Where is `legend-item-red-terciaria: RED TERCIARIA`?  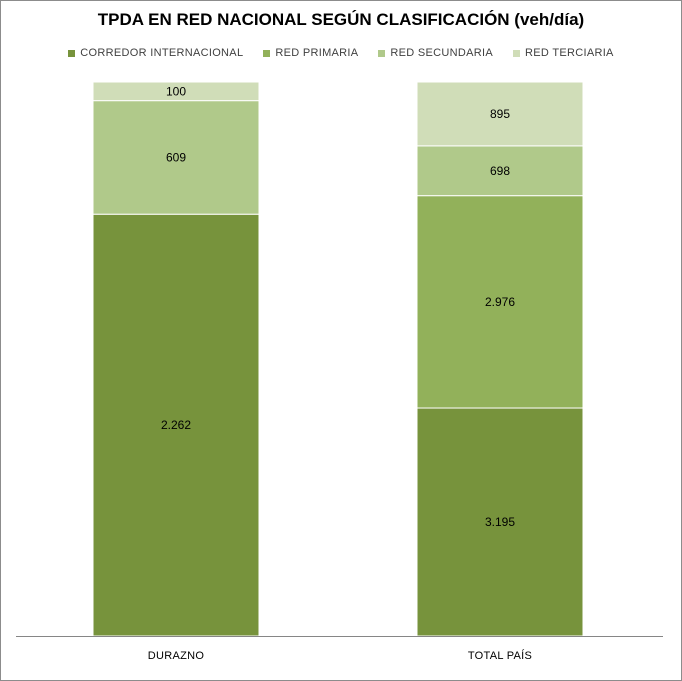 legend-item-red-terciaria: RED TERCIARIA is located at coordinates (563, 53).